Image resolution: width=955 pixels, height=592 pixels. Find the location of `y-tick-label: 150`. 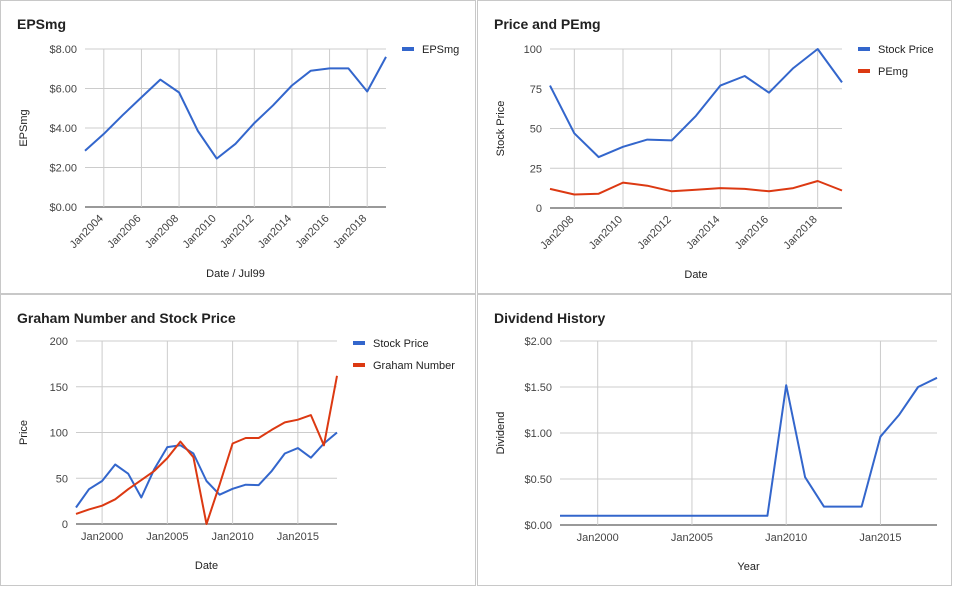

y-tick-label: 150 is located at coordinates (59, 388).